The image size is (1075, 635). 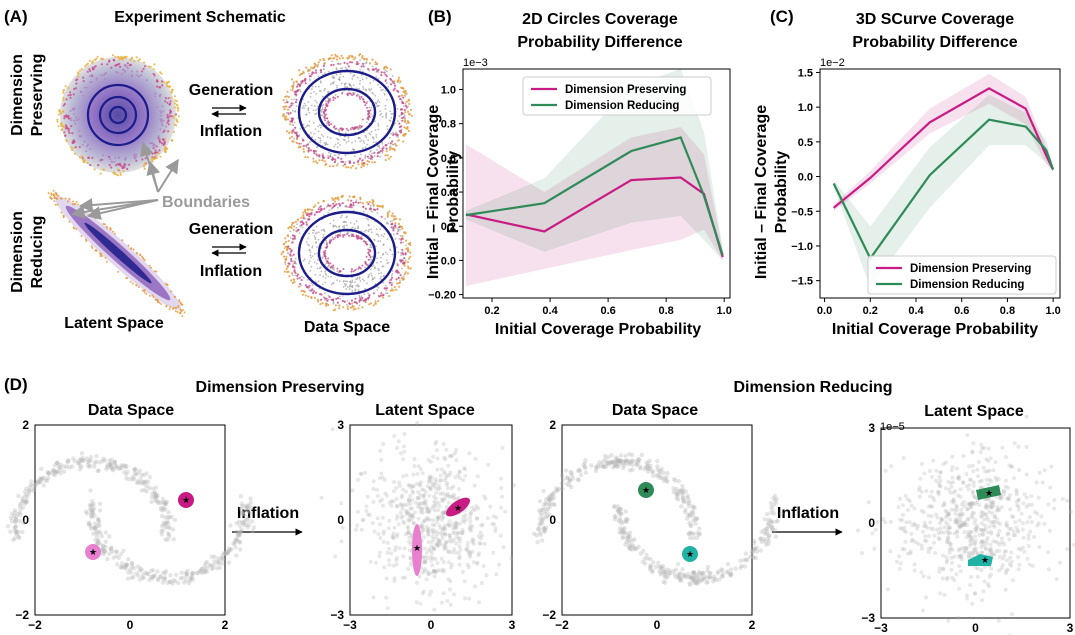 I want to click on panel-c-letter: (C), so click(x=782, y=16).